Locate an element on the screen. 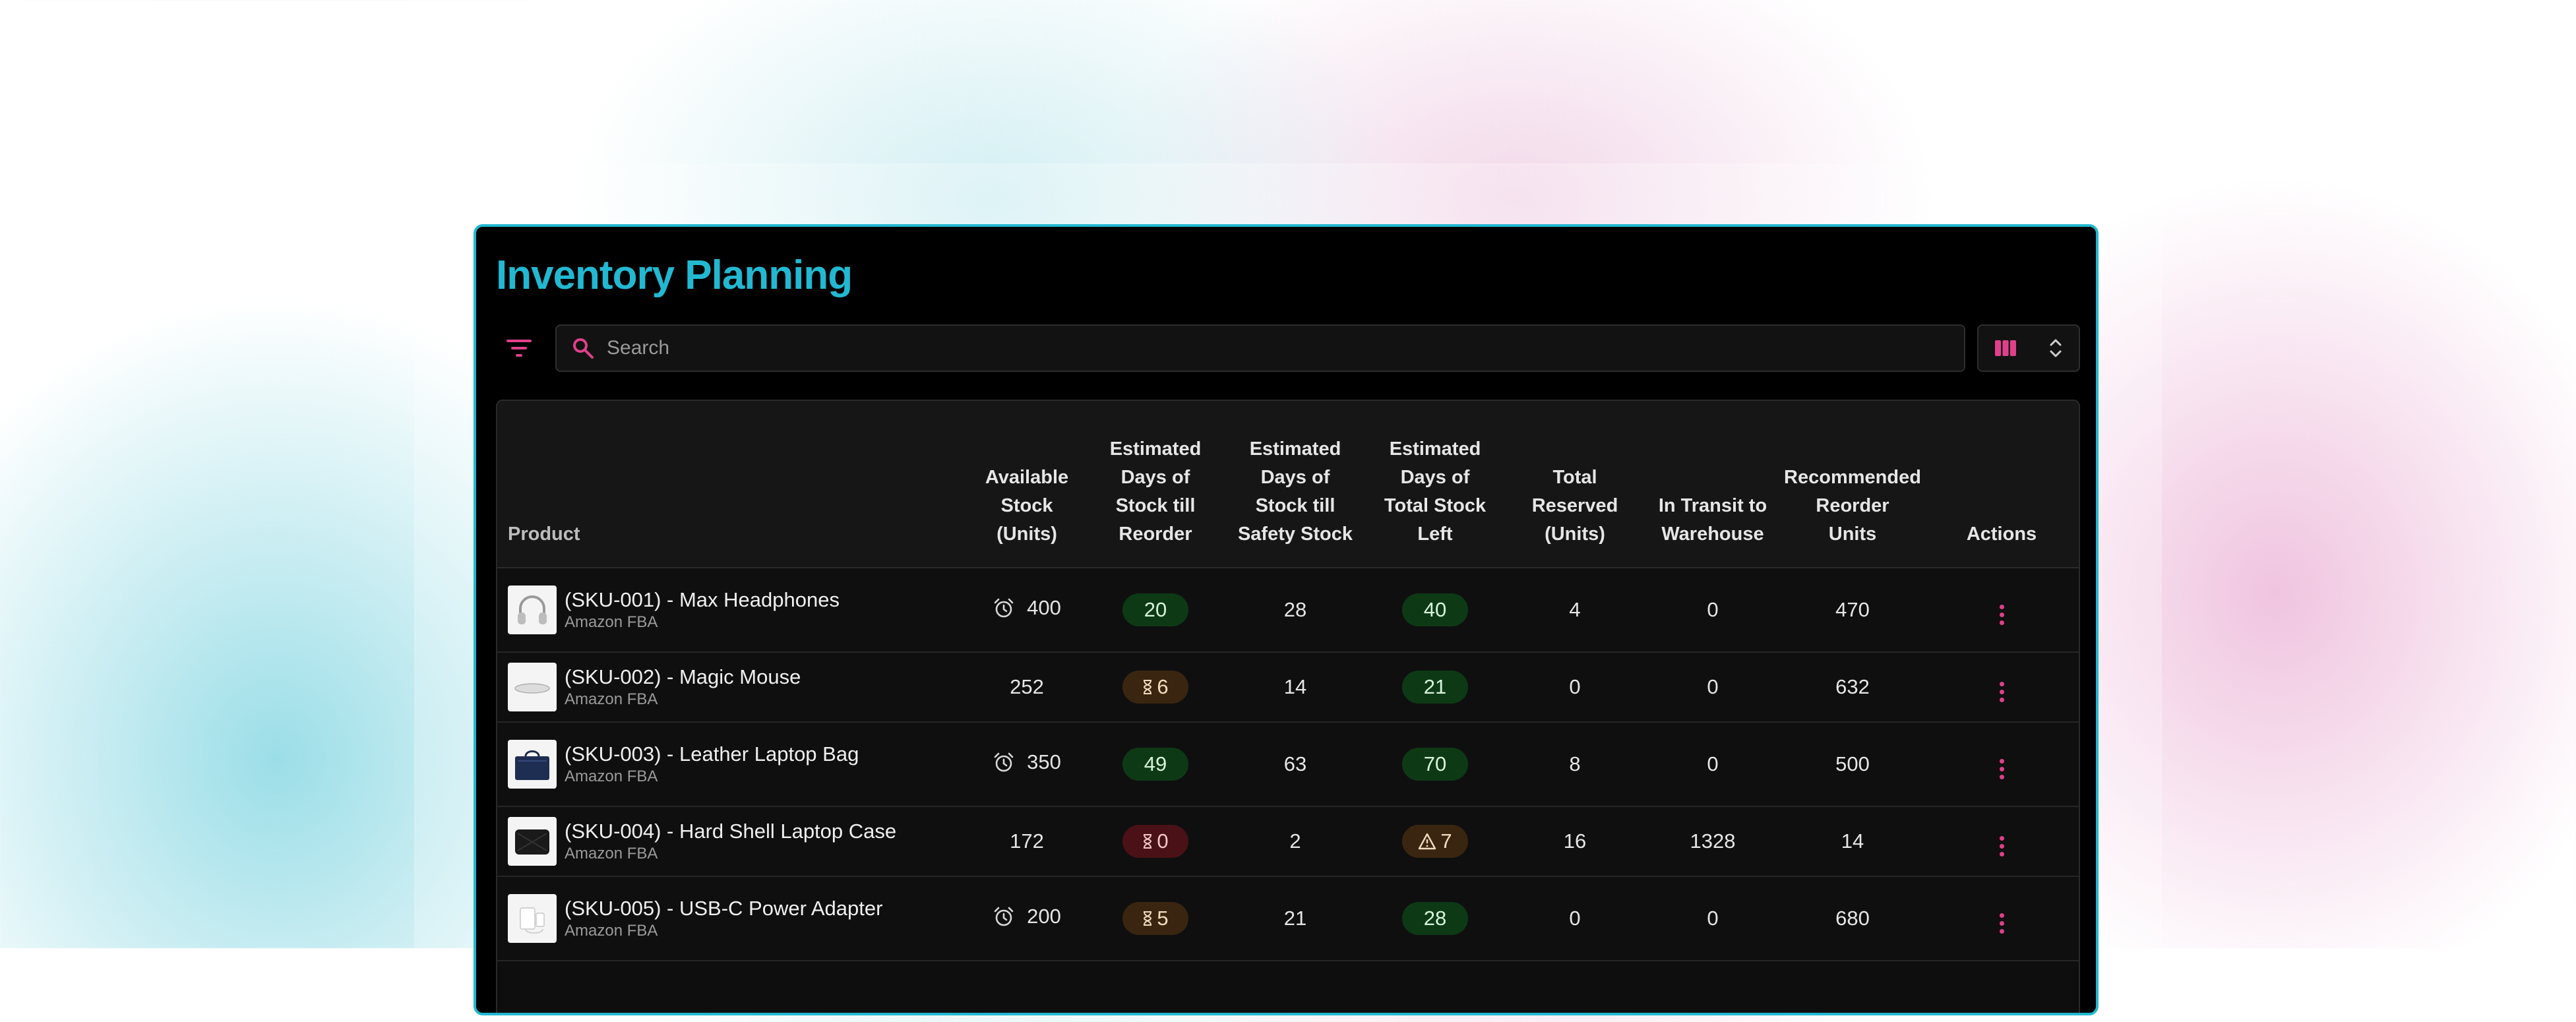 The height and width of the screenshot is (1022, 2576). recommended-cell: 680 is located at coordinates (1852, 918).